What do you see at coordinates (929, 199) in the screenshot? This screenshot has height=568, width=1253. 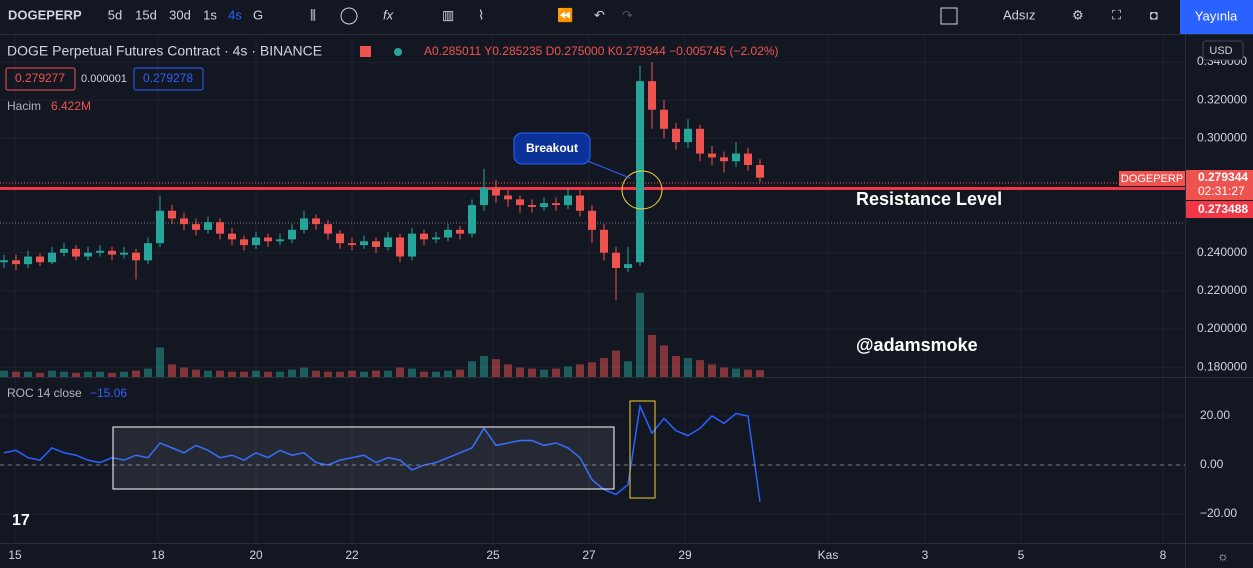 I see `resistance-label: Resistance Level` at bounding box center [929, 199].